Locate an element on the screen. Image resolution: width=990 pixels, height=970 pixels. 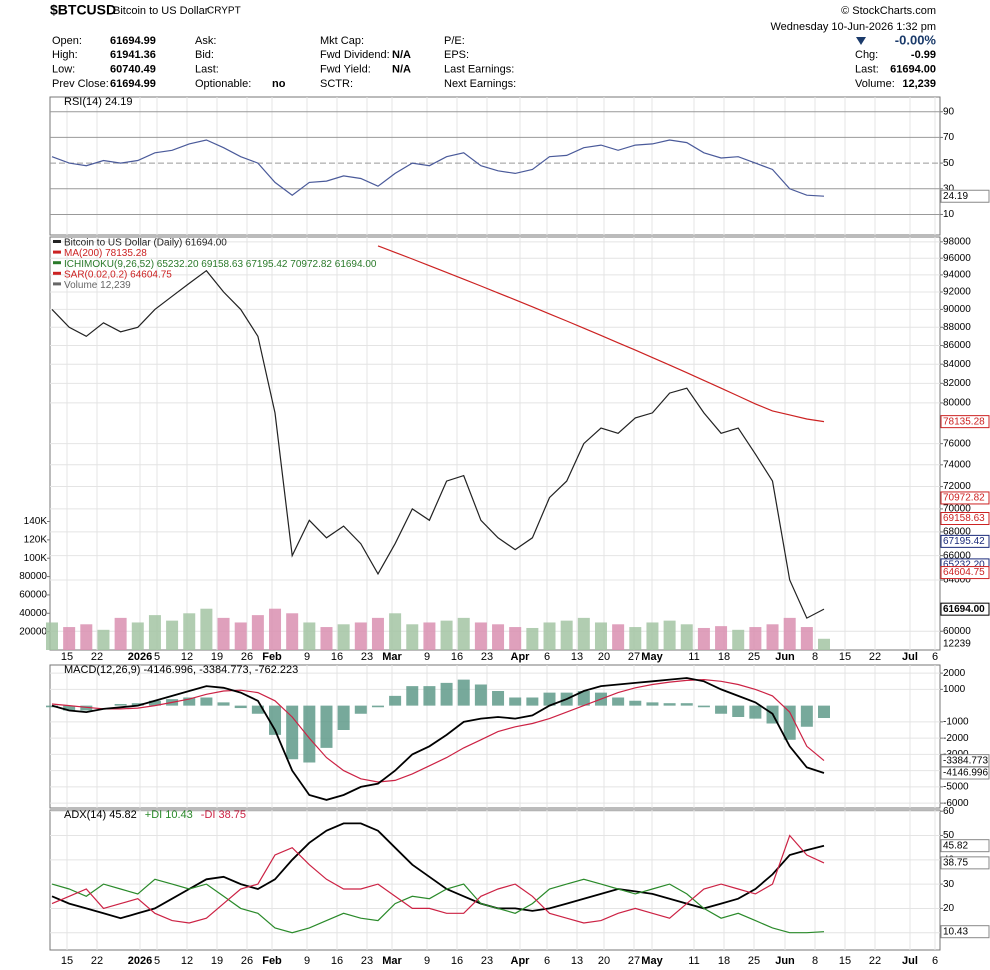
value-flag-label: 38.75 is located at coordinates (955, 863).